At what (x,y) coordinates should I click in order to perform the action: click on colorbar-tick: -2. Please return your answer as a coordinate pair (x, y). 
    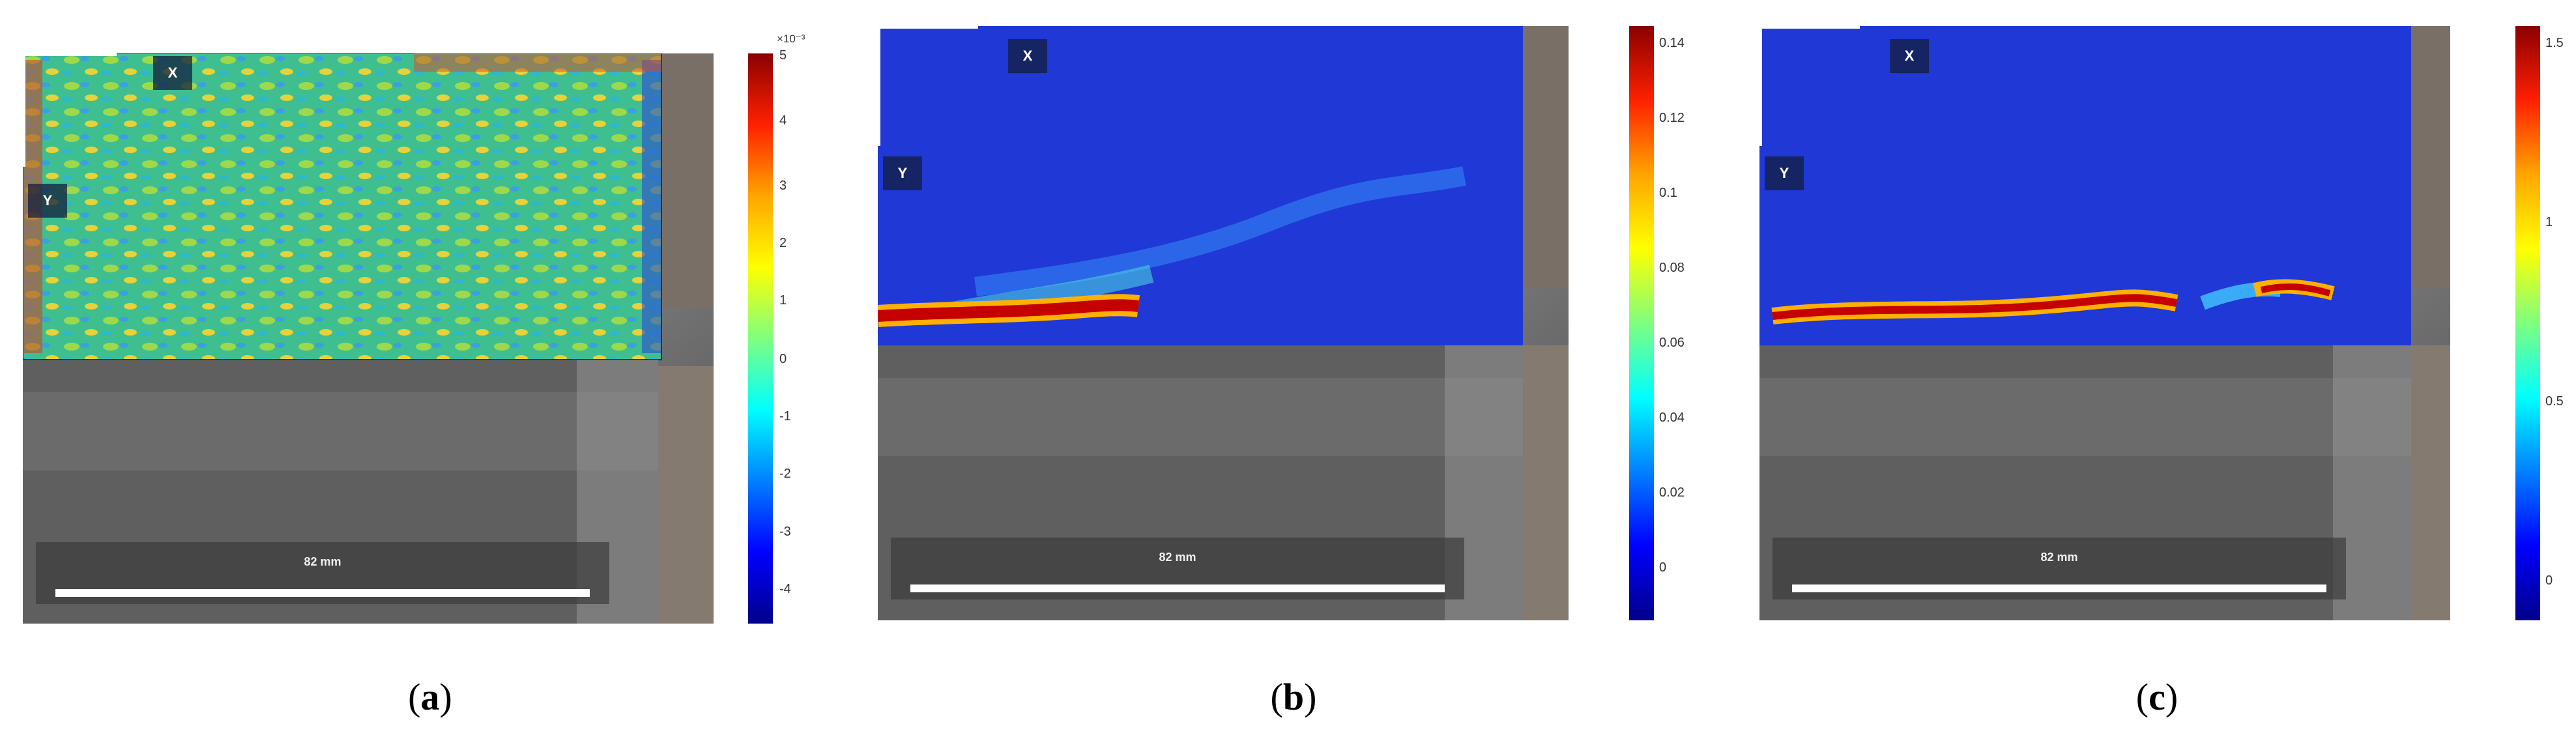
    Looking at the image, I should click on (785, 474).